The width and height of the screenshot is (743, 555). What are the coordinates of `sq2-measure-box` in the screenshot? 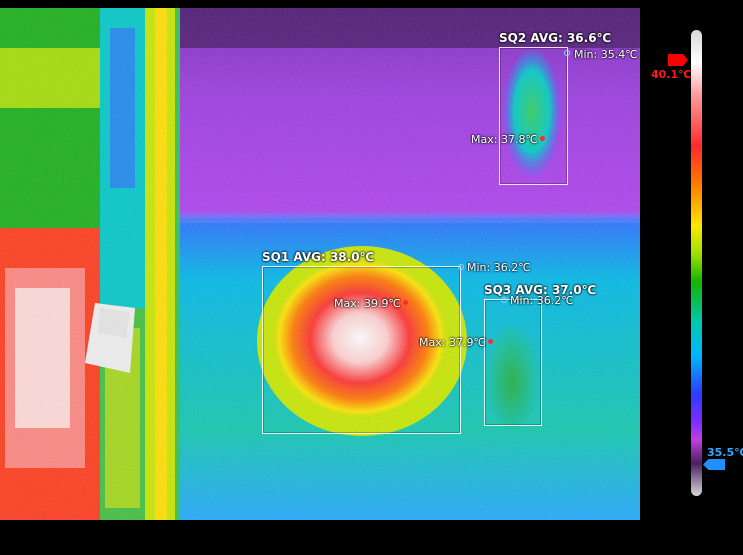 It's located at (533, 116).